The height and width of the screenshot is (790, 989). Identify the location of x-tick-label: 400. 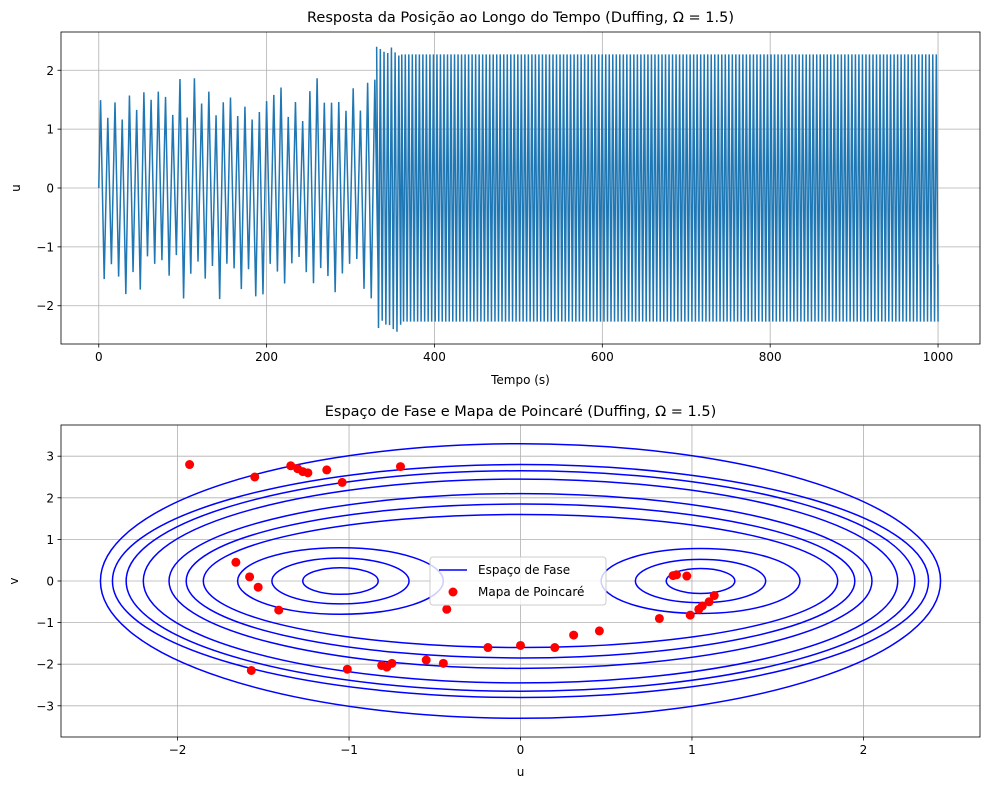
(434, 357).